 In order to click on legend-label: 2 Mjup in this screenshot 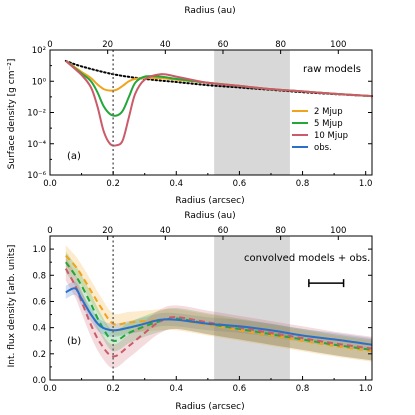, I will do `click(328, 112)`.